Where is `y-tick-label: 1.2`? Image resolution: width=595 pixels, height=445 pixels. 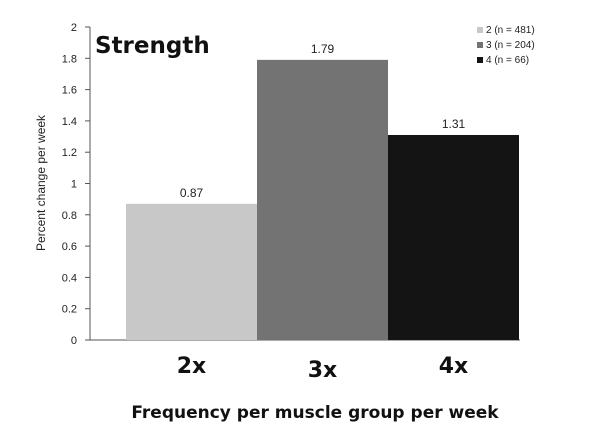
y-tick-label: 1.2 is located at coordinates (69, 153).